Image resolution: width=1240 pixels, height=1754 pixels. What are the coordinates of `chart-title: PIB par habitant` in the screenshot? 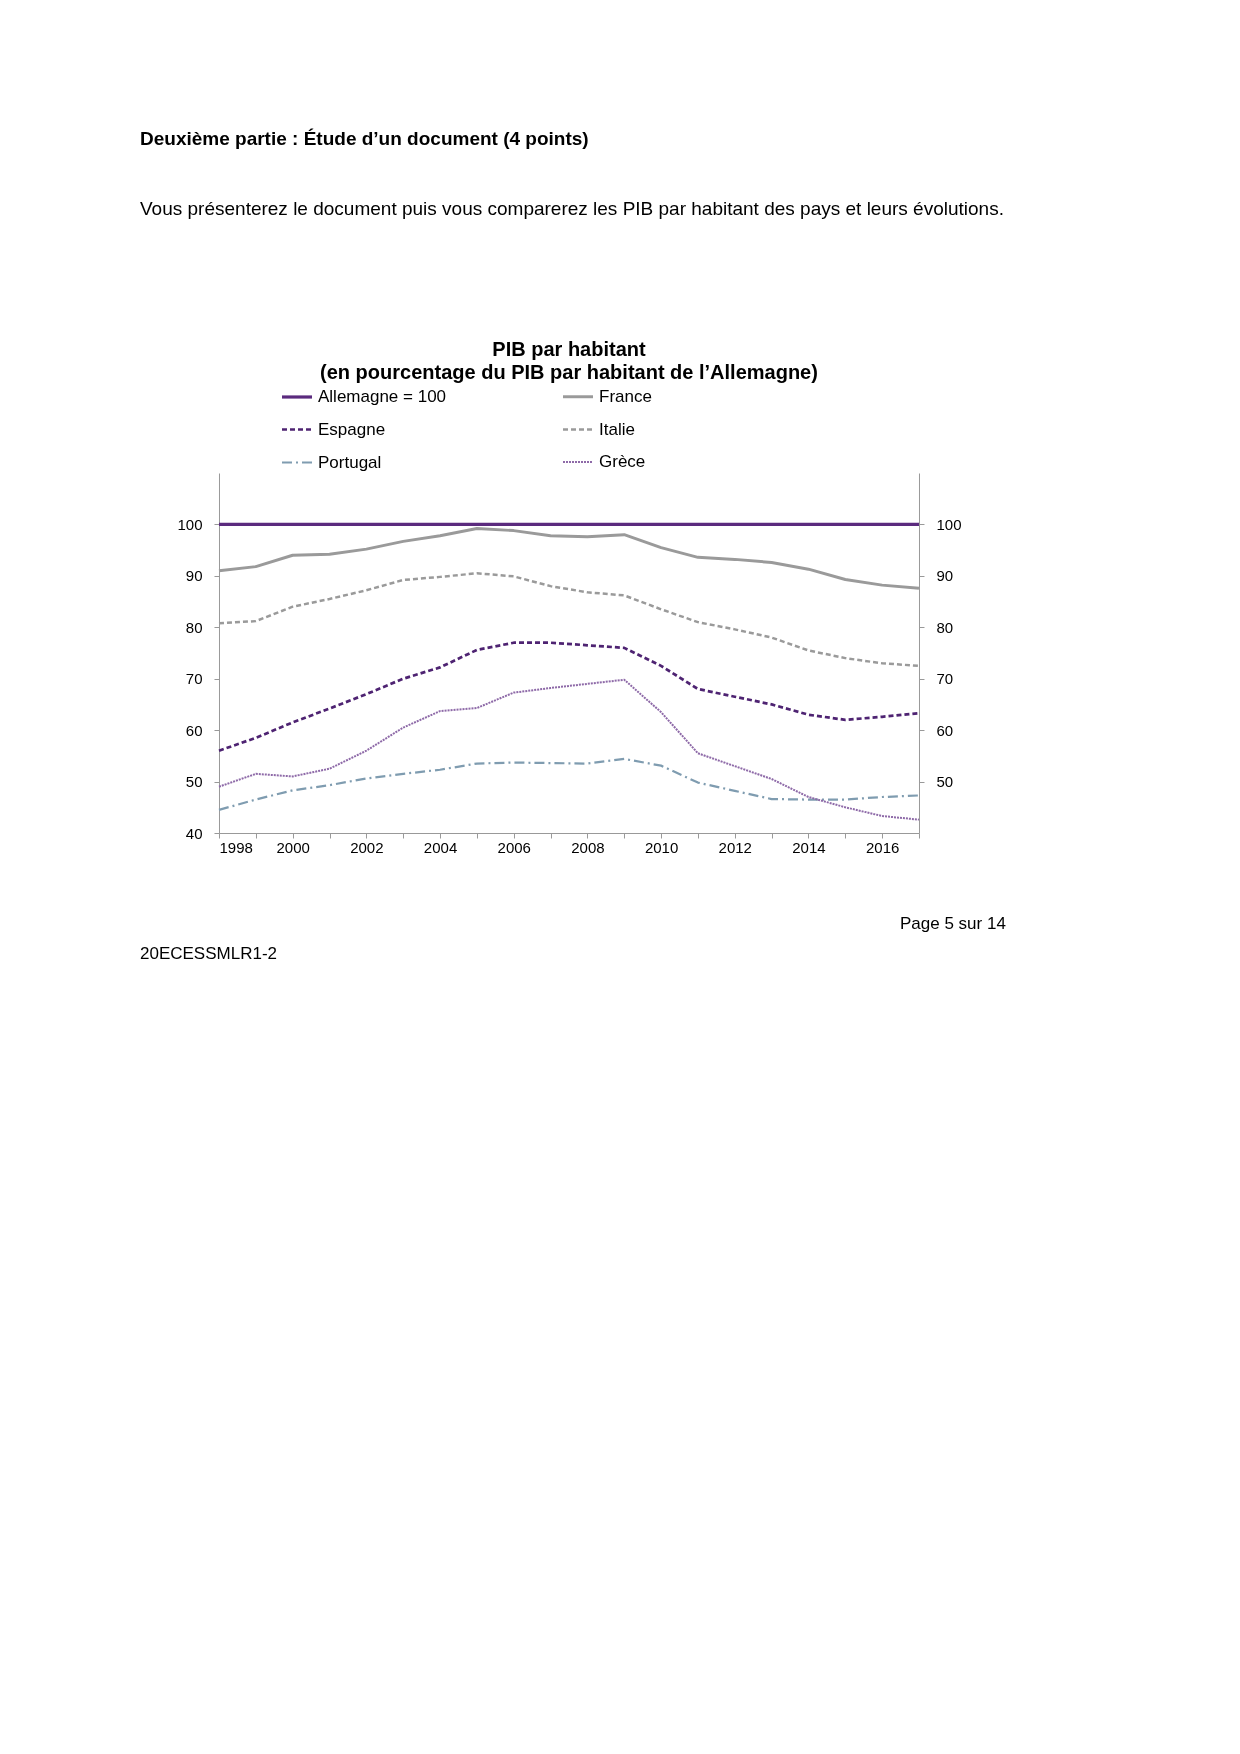 It's located at (569, 349).